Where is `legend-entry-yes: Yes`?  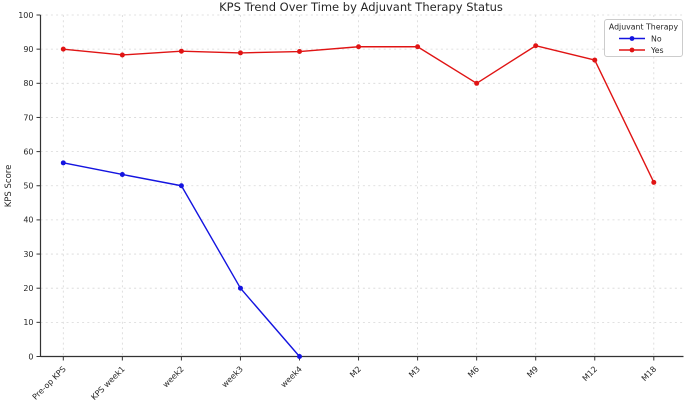
legend-entry-yes: Yes is located at coordinates (641, 50).